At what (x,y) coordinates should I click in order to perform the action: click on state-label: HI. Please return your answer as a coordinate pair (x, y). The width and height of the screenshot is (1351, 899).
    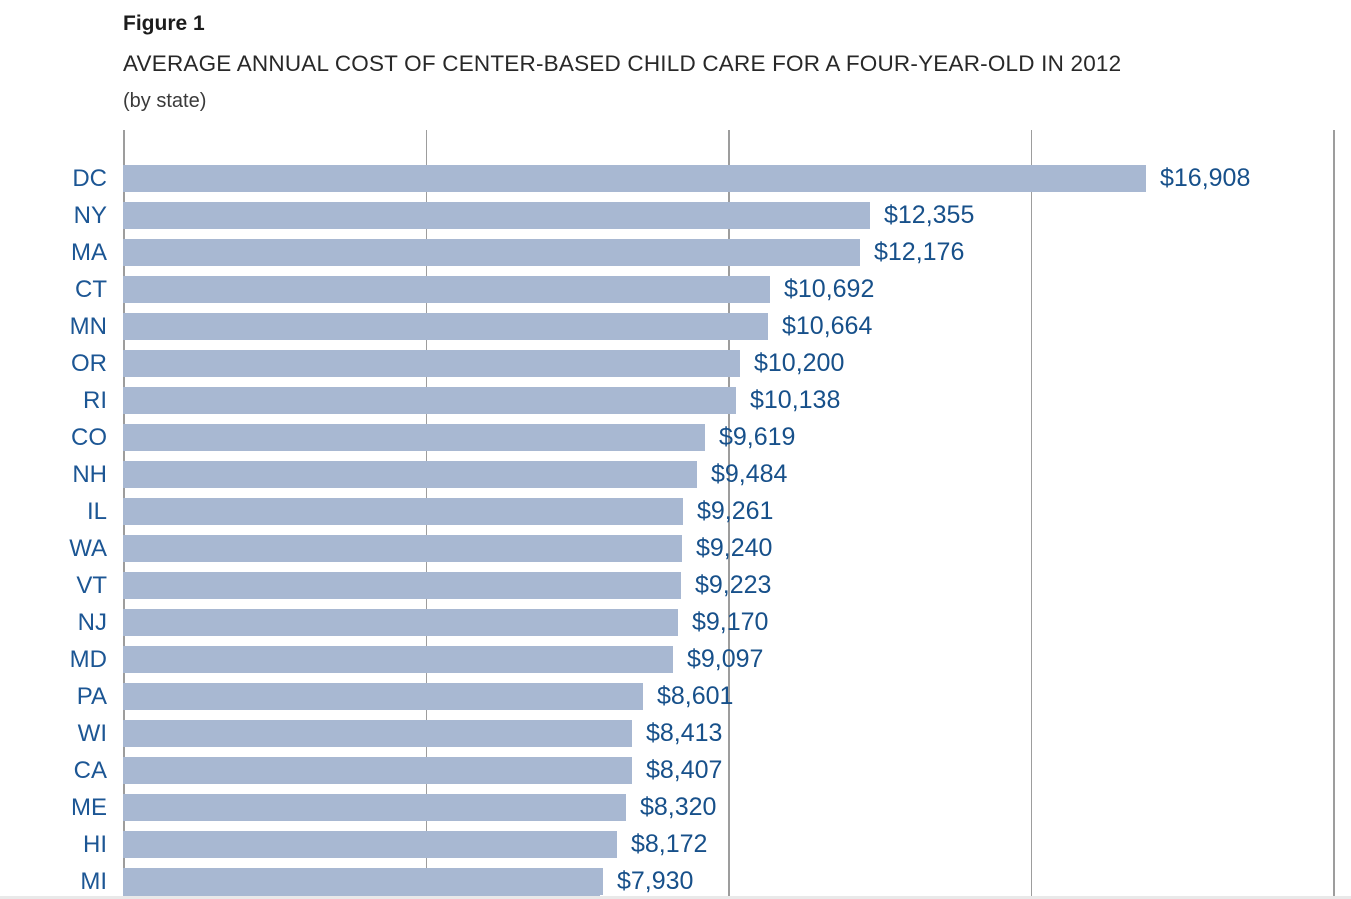
    Looking at the image, I should click on (95, 844).